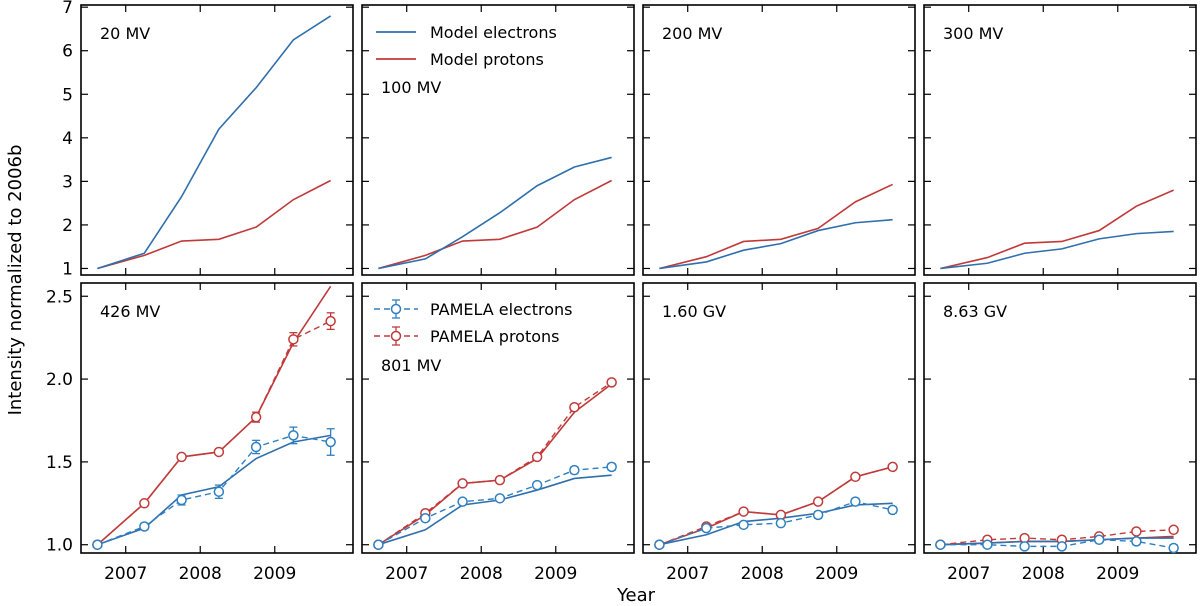 Image resolution: width=1200 pixels, height=606 pixels. I want to click on panel-label: 200 MV, so click(692, 33).